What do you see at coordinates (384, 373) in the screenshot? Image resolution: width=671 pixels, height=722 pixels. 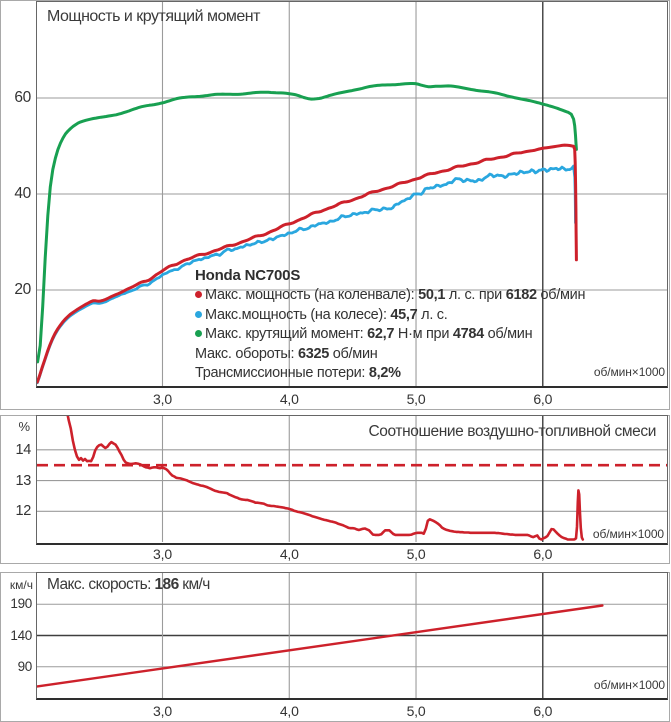 I see `value-text: 8,2%` at bounding box center [384, 373].